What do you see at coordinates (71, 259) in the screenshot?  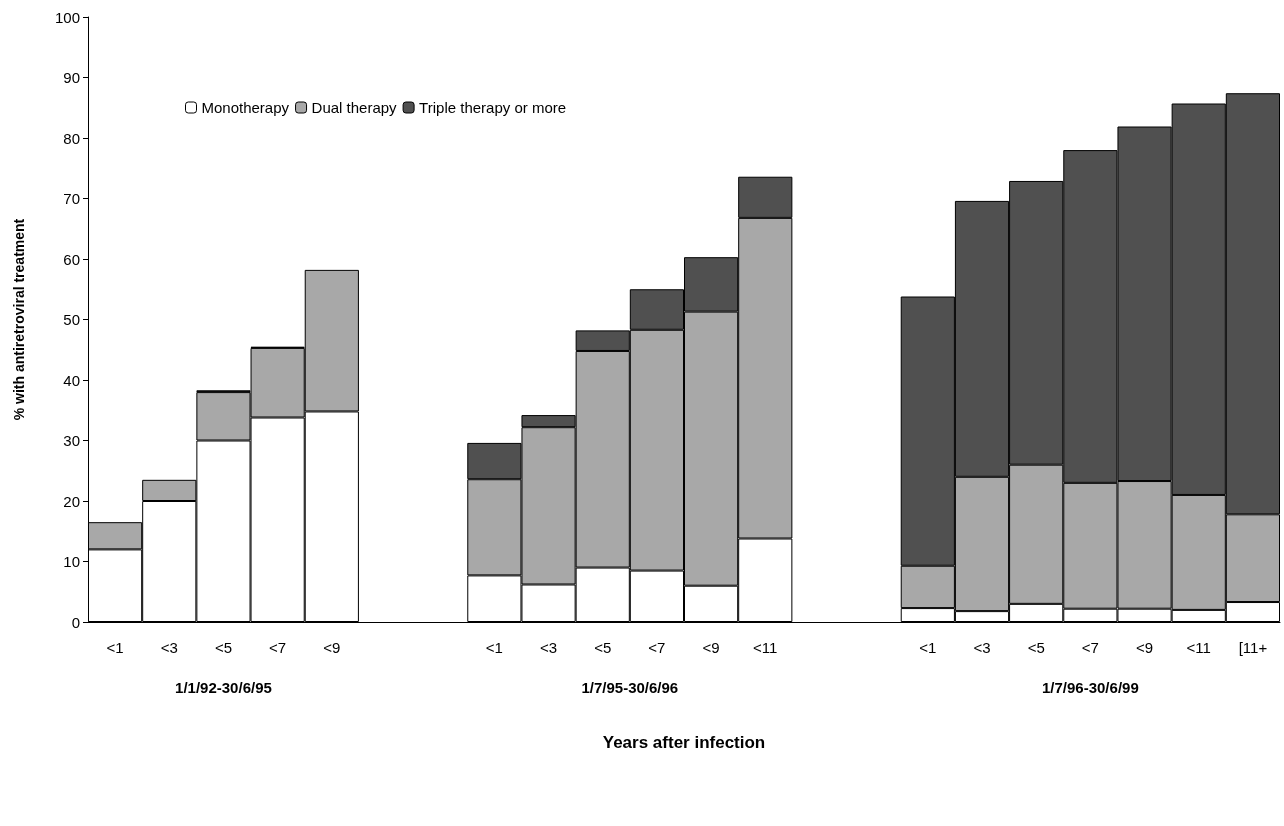 I see `y-tick-label: 60` at bounding box center [71, 259].